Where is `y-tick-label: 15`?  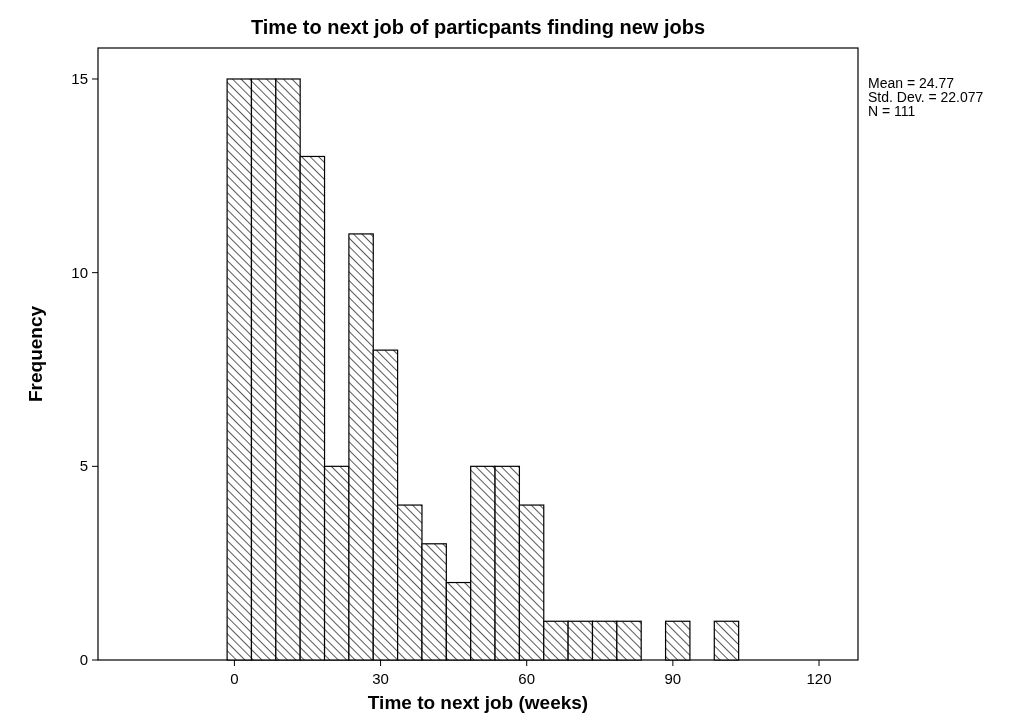 y-tick-label: 15 is located at coordinates (79, 78).